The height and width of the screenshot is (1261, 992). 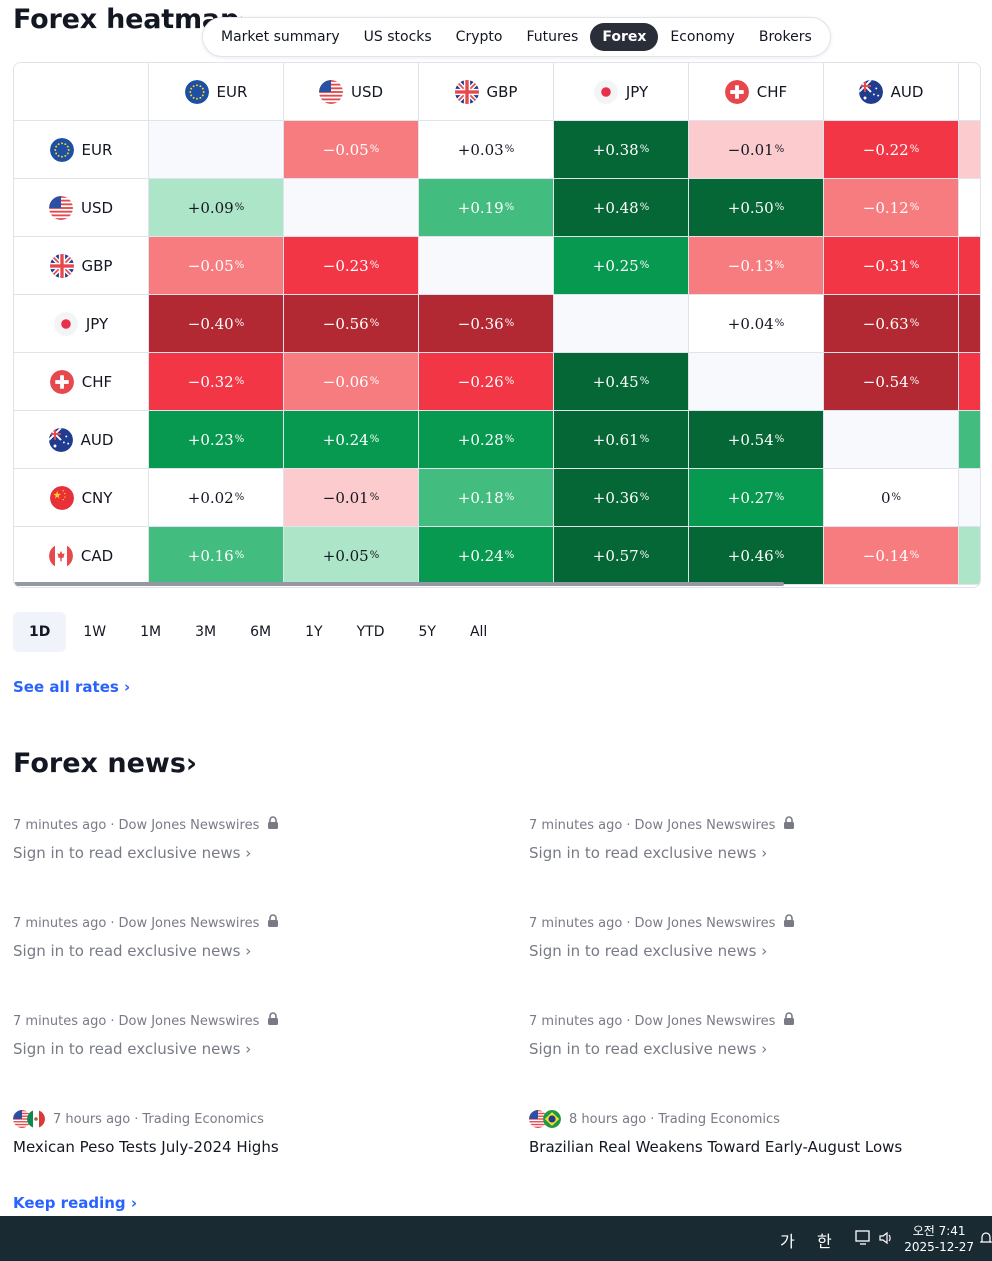 I want to click on tab-economy: Economy, so click(x=702, y=37).